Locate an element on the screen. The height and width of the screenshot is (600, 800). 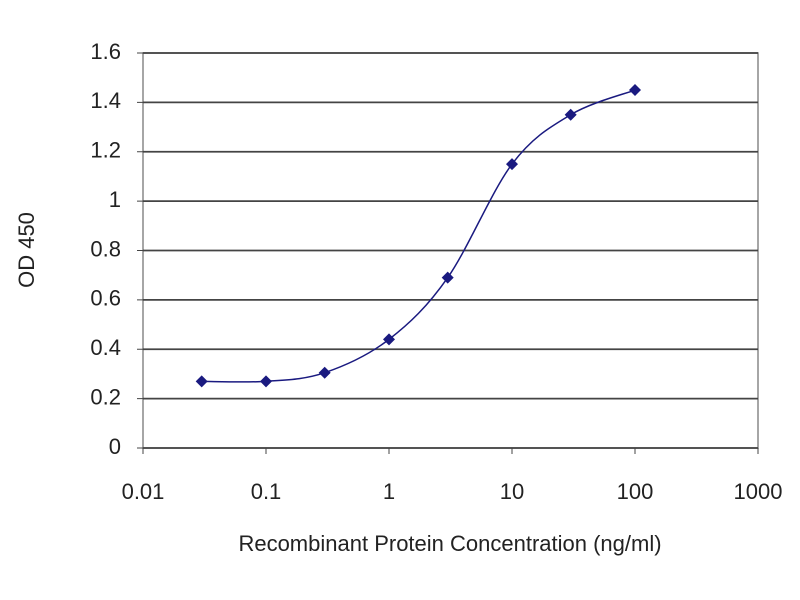
y-tick-label: 1.2 is located at coordinates (105, 150).